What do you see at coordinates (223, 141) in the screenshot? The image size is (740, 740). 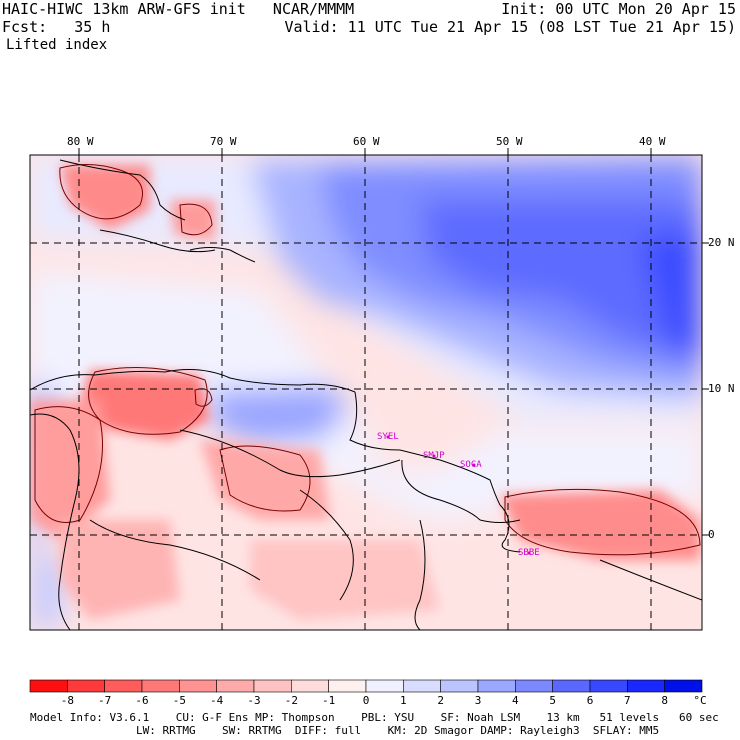 I see `lon-label-70w: 70 W` at bounding box center [223, 141].